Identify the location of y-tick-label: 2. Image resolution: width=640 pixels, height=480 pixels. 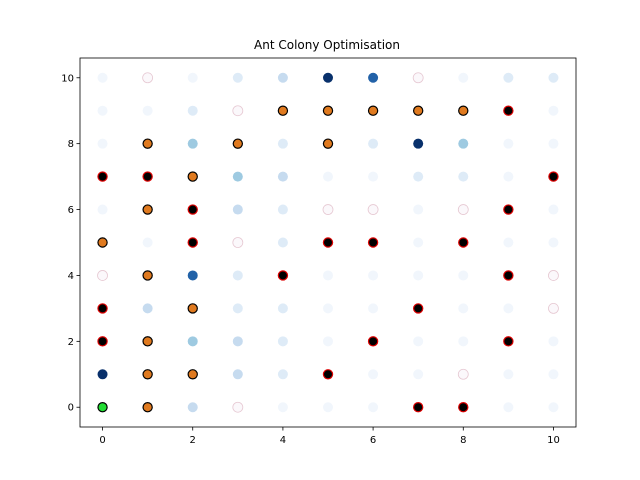
(71, 342).